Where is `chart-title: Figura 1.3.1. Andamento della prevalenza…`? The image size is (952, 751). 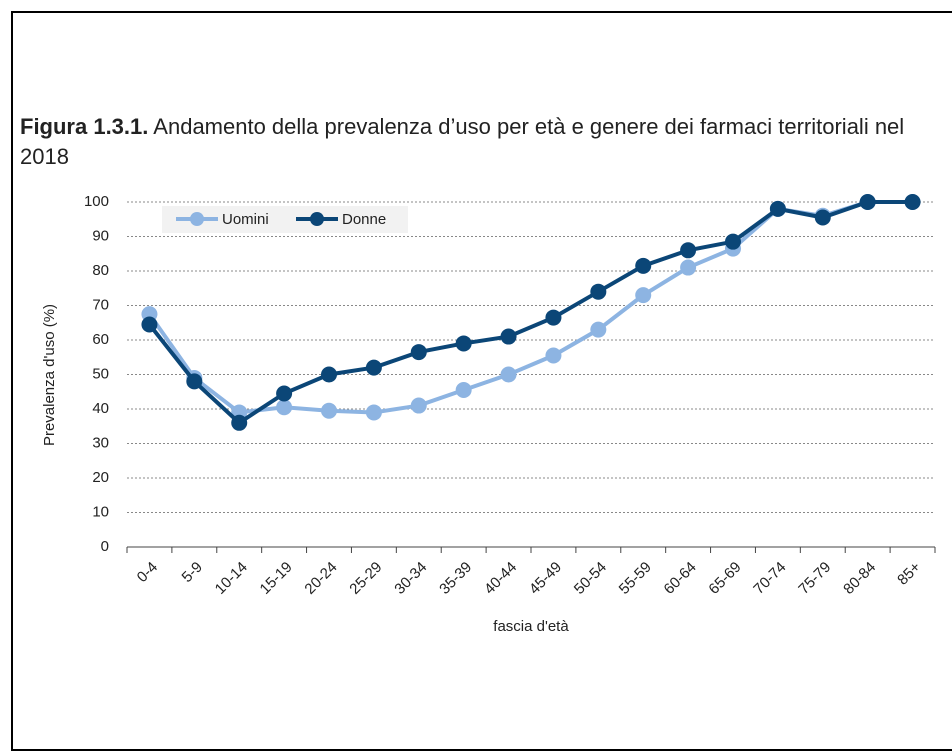
chart-title: Figura 1.3.1. Andamento della prevalenza… is located at coordinates (486, 142).